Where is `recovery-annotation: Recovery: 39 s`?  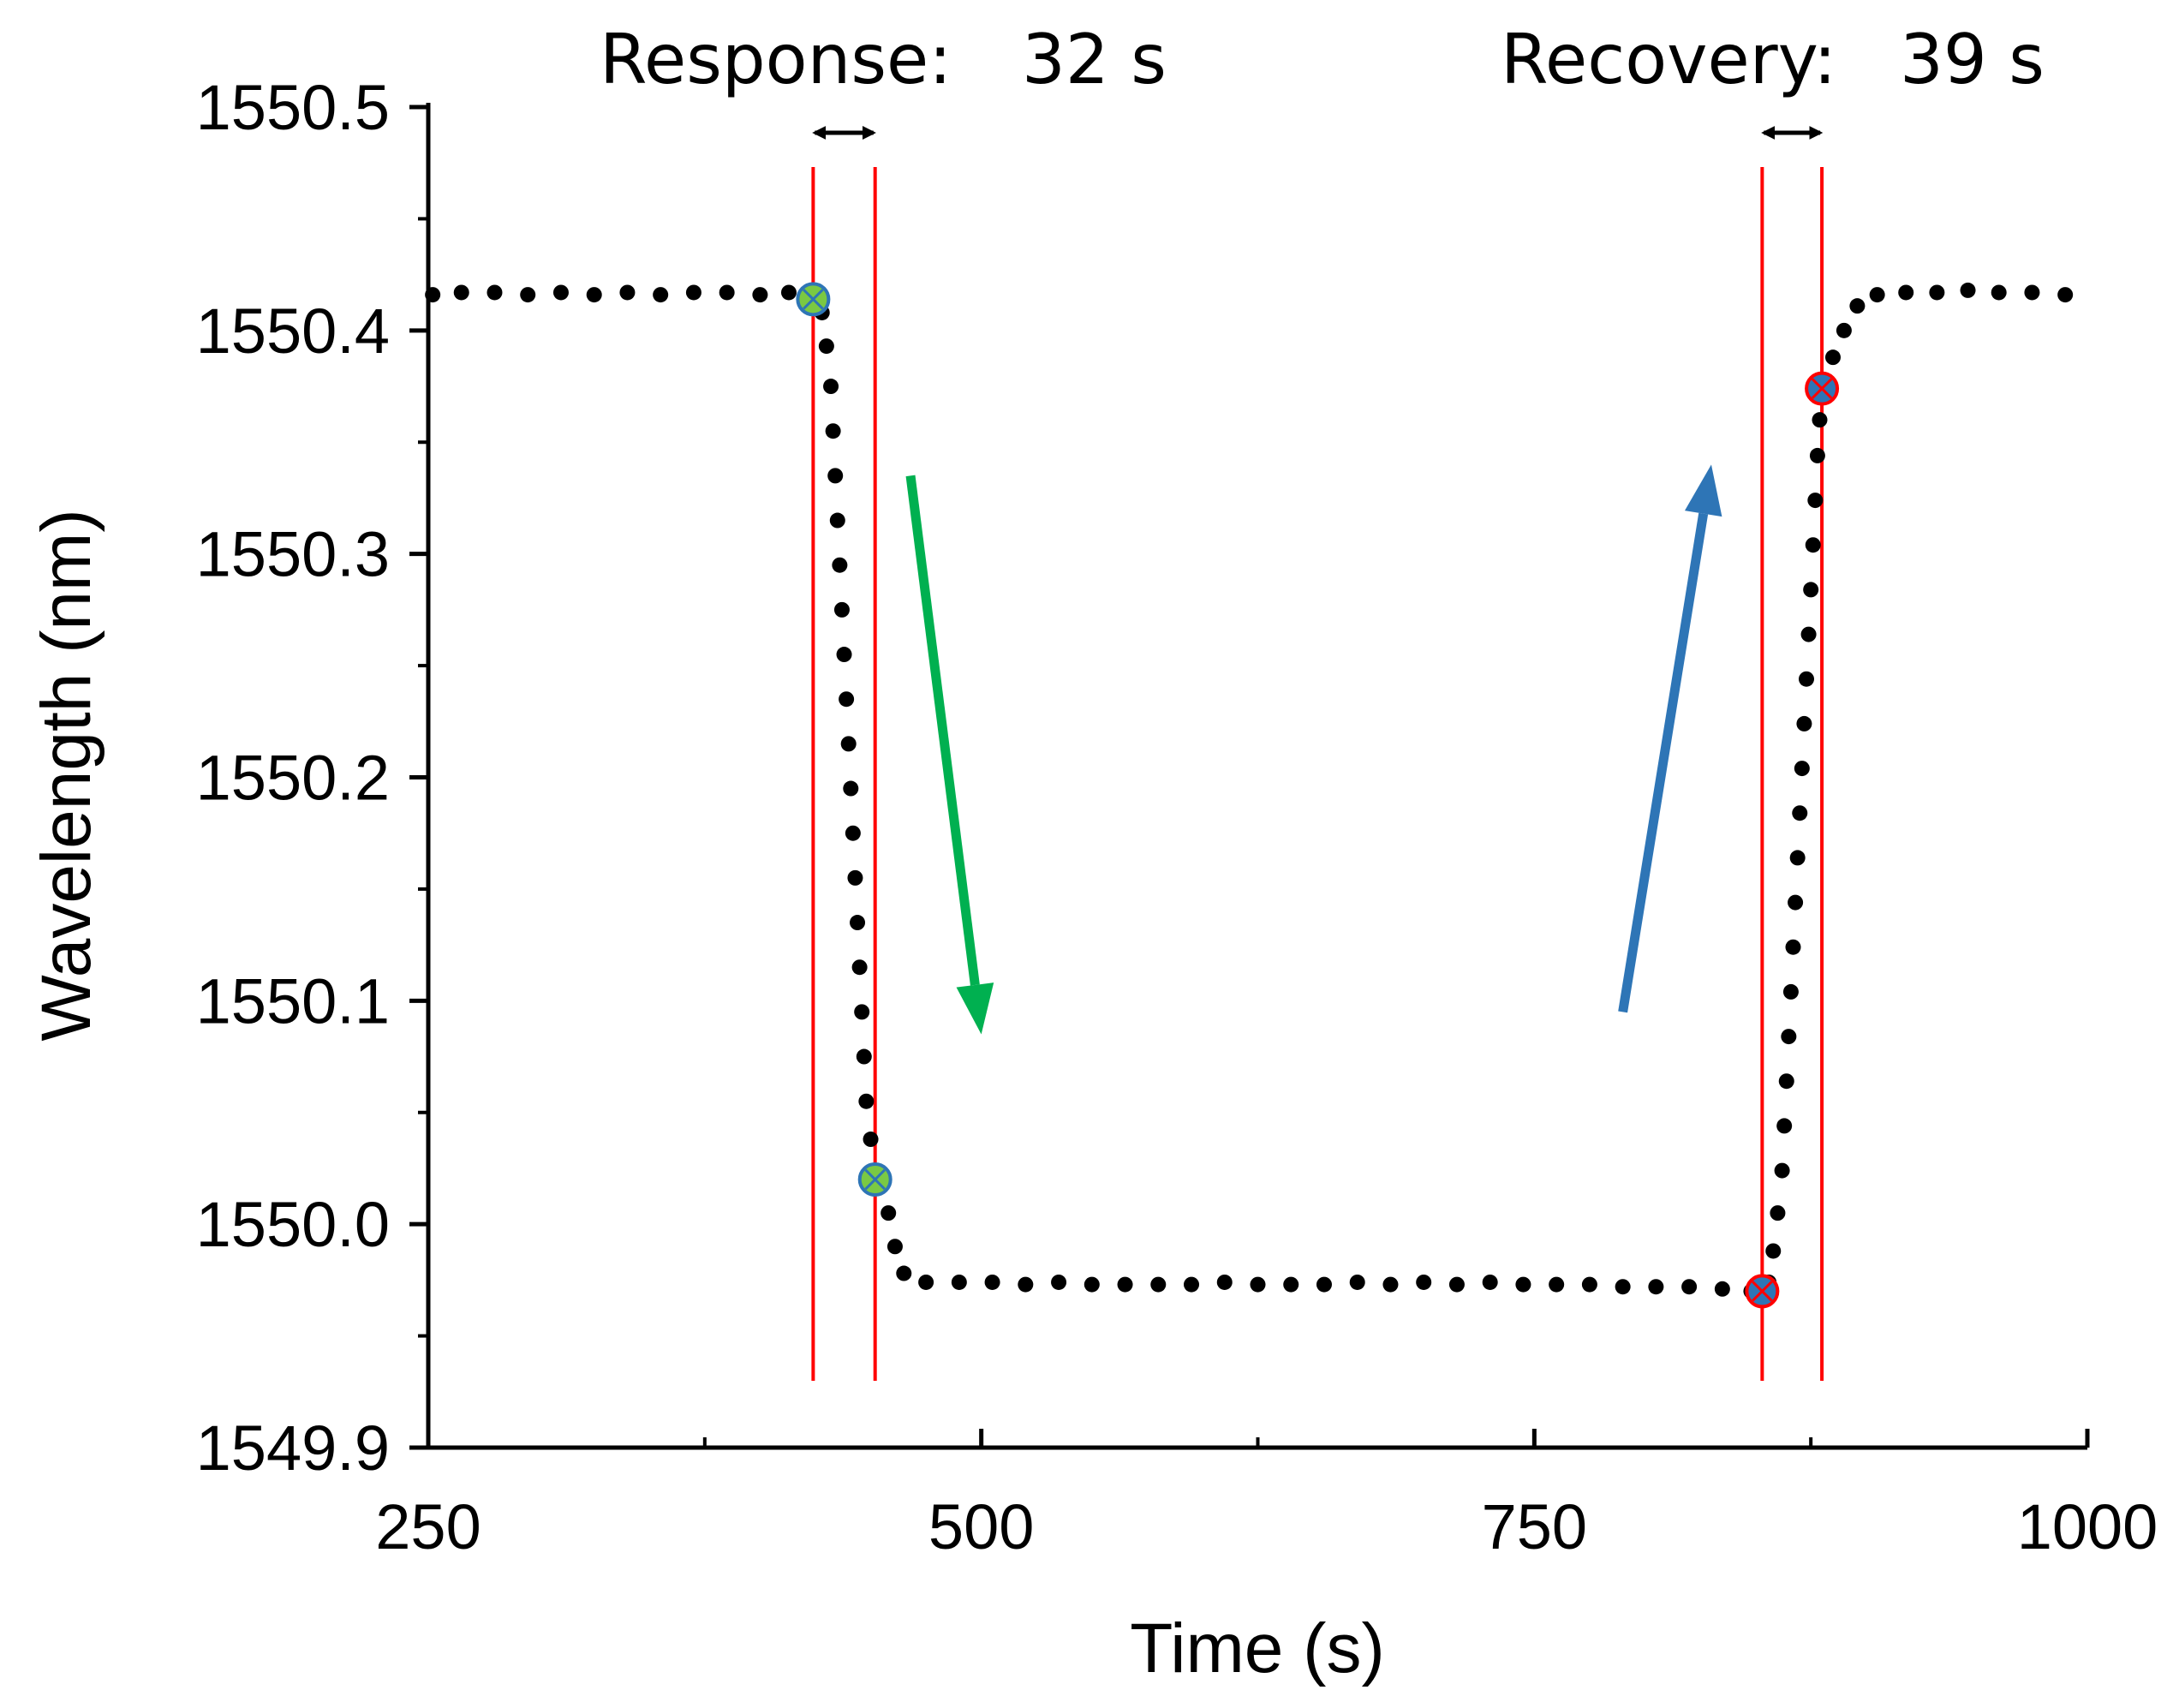 recovery-annotation: Recovery: 39 s is located at coordinates (1773, 80).